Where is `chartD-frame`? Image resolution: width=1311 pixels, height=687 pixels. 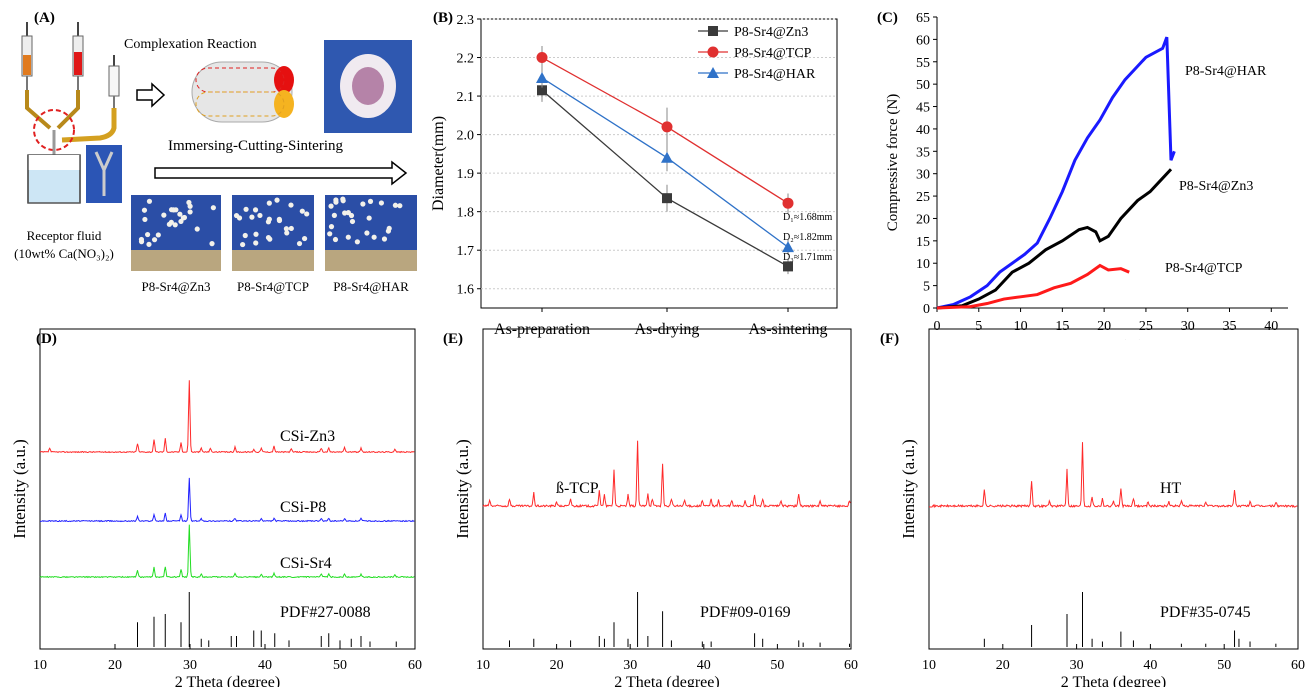
chartD-frame is located at coordinates (227, 489).